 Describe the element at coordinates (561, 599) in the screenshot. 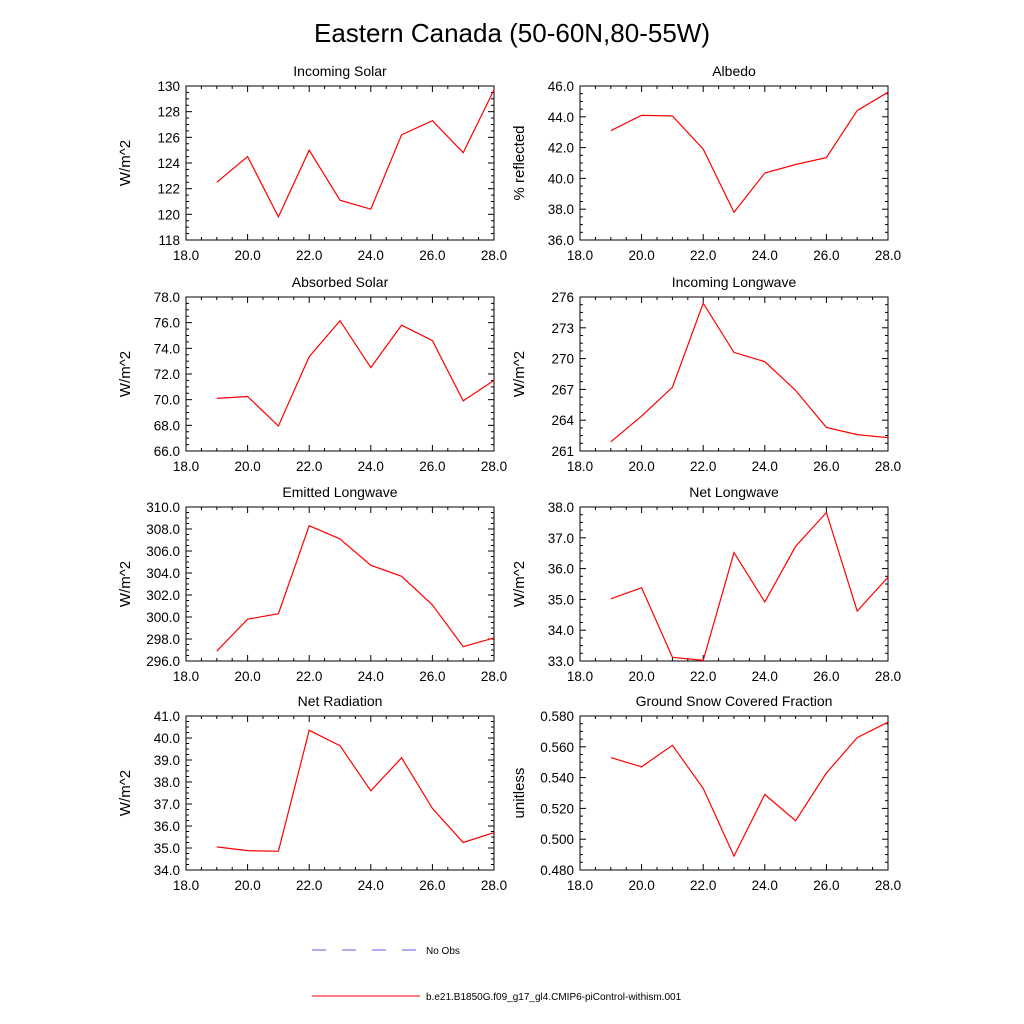

I see `y-tick-label: 35.0` at that location.